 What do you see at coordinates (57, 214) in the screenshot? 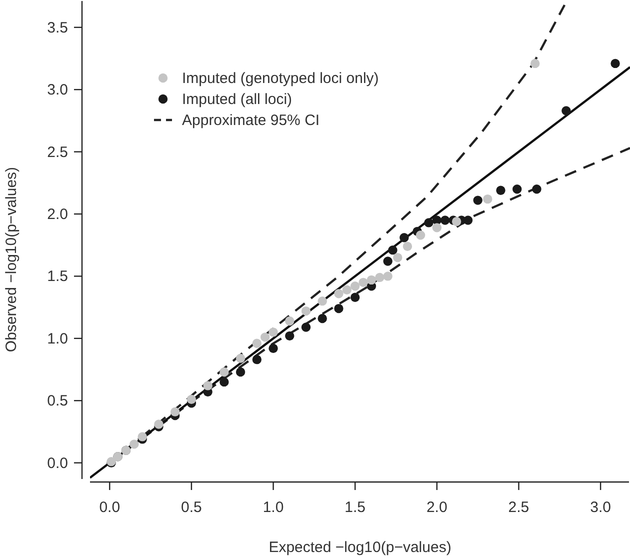
I see `y-tick-label: 2.0` at bounding box center [57, 214].